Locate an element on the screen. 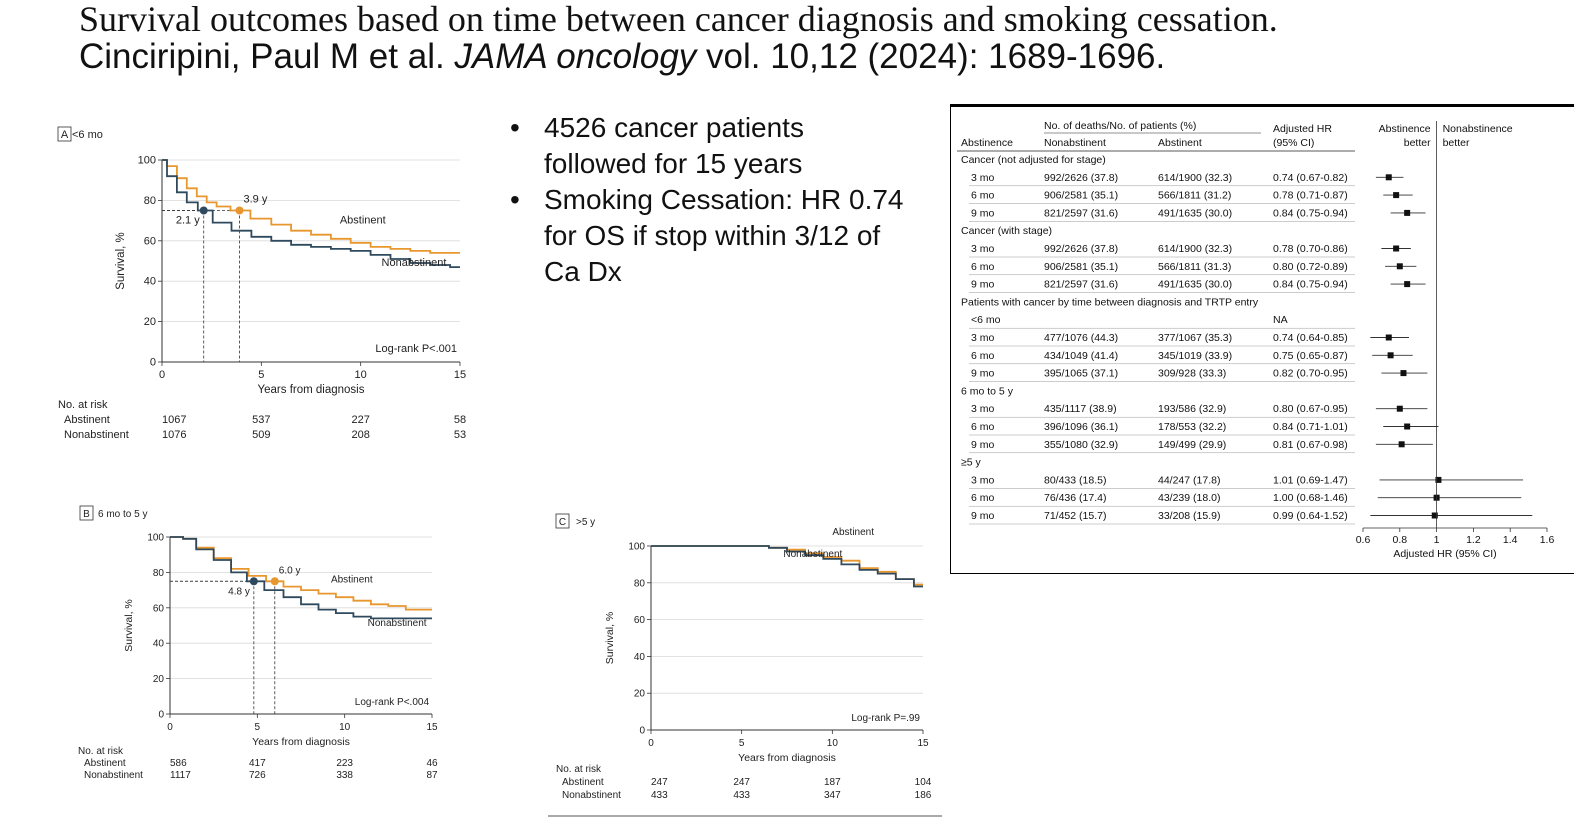 The height and width of the screenshot is (836, 1574). x-tick-label: 5 is located at coordinates (258, 727).